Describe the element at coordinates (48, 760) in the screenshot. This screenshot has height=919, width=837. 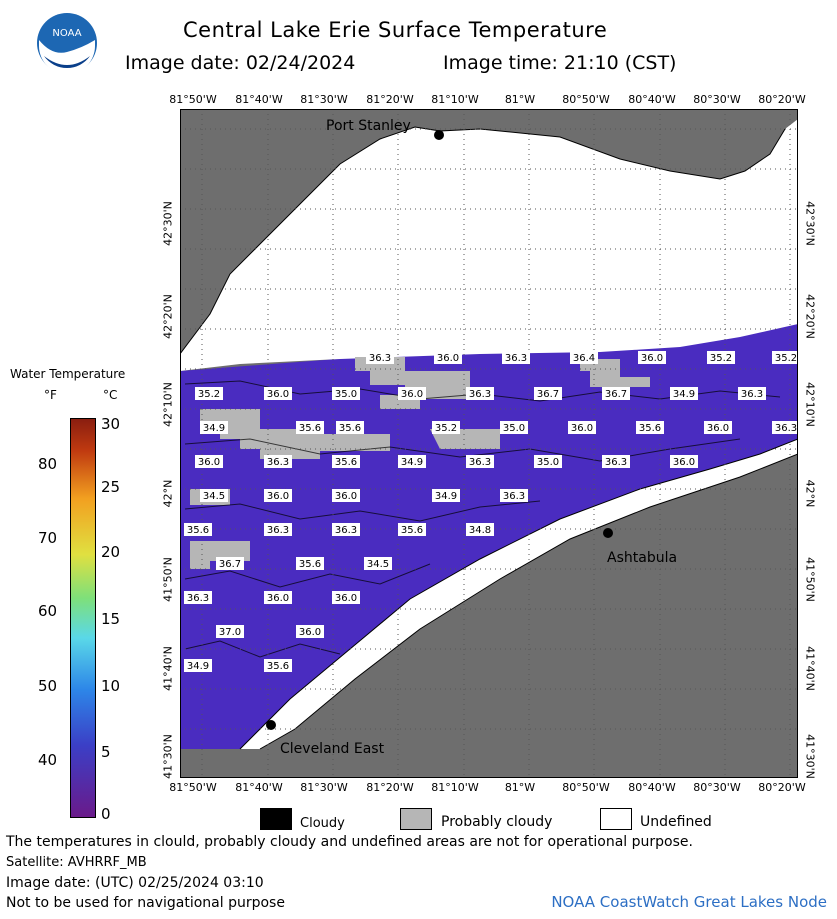
I see `fahrenheit-tick: 40` at that location.